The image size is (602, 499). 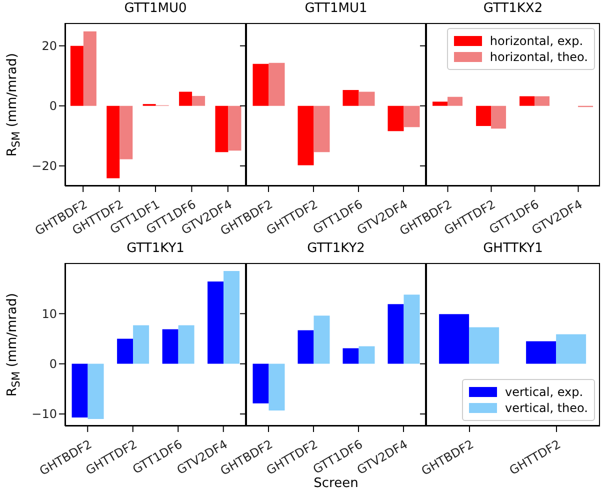 What do you see at coordinates (155, 8) in the screenshot?
I see `chart-title: GTT1MU0` at bounding box center [155, 8].